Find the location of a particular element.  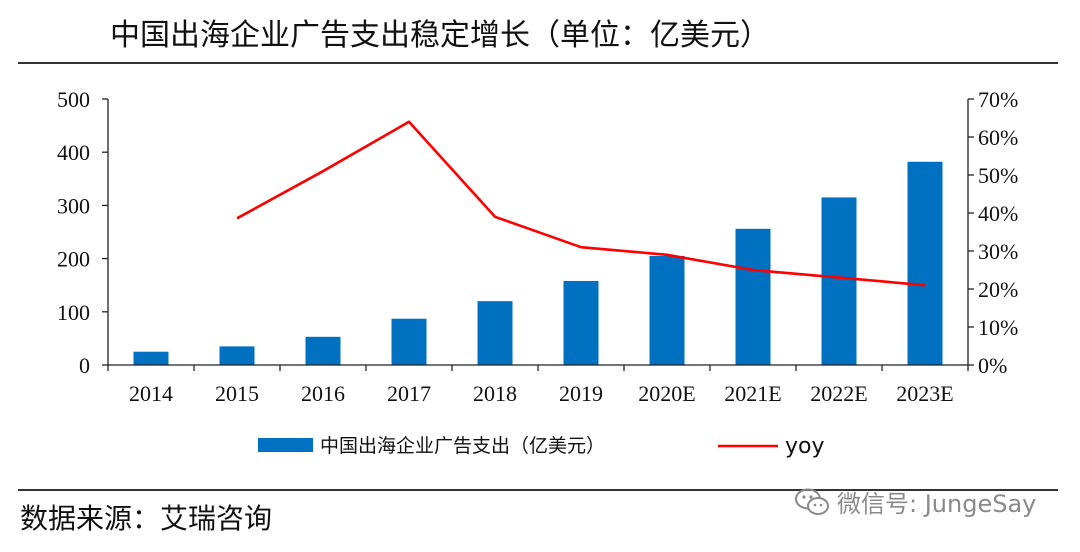

bar-2014 is located at coordinates (151, 358).